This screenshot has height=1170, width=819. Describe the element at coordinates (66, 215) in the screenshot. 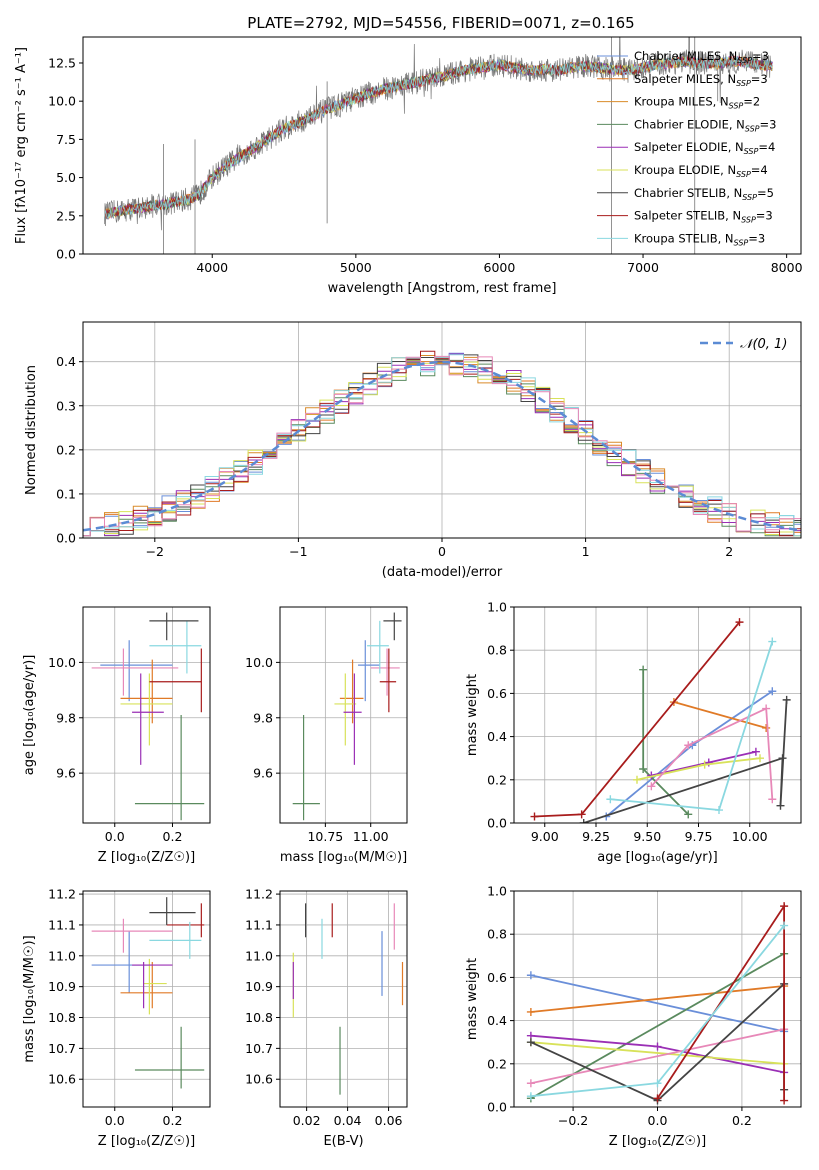

I see `y-tick-label: 2.5` at that location.